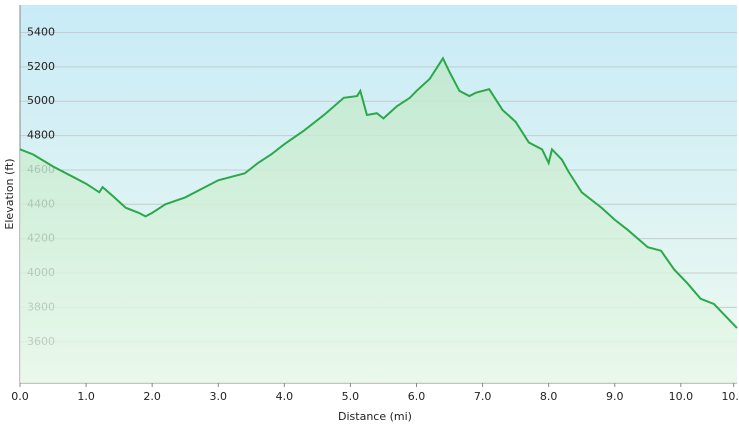 This screenshot has width=739, height=428. What do you see at coordinates (86, 396) in the screenshot?
I see `x-tick-label: 1.0` at bounding box center [86, 396].